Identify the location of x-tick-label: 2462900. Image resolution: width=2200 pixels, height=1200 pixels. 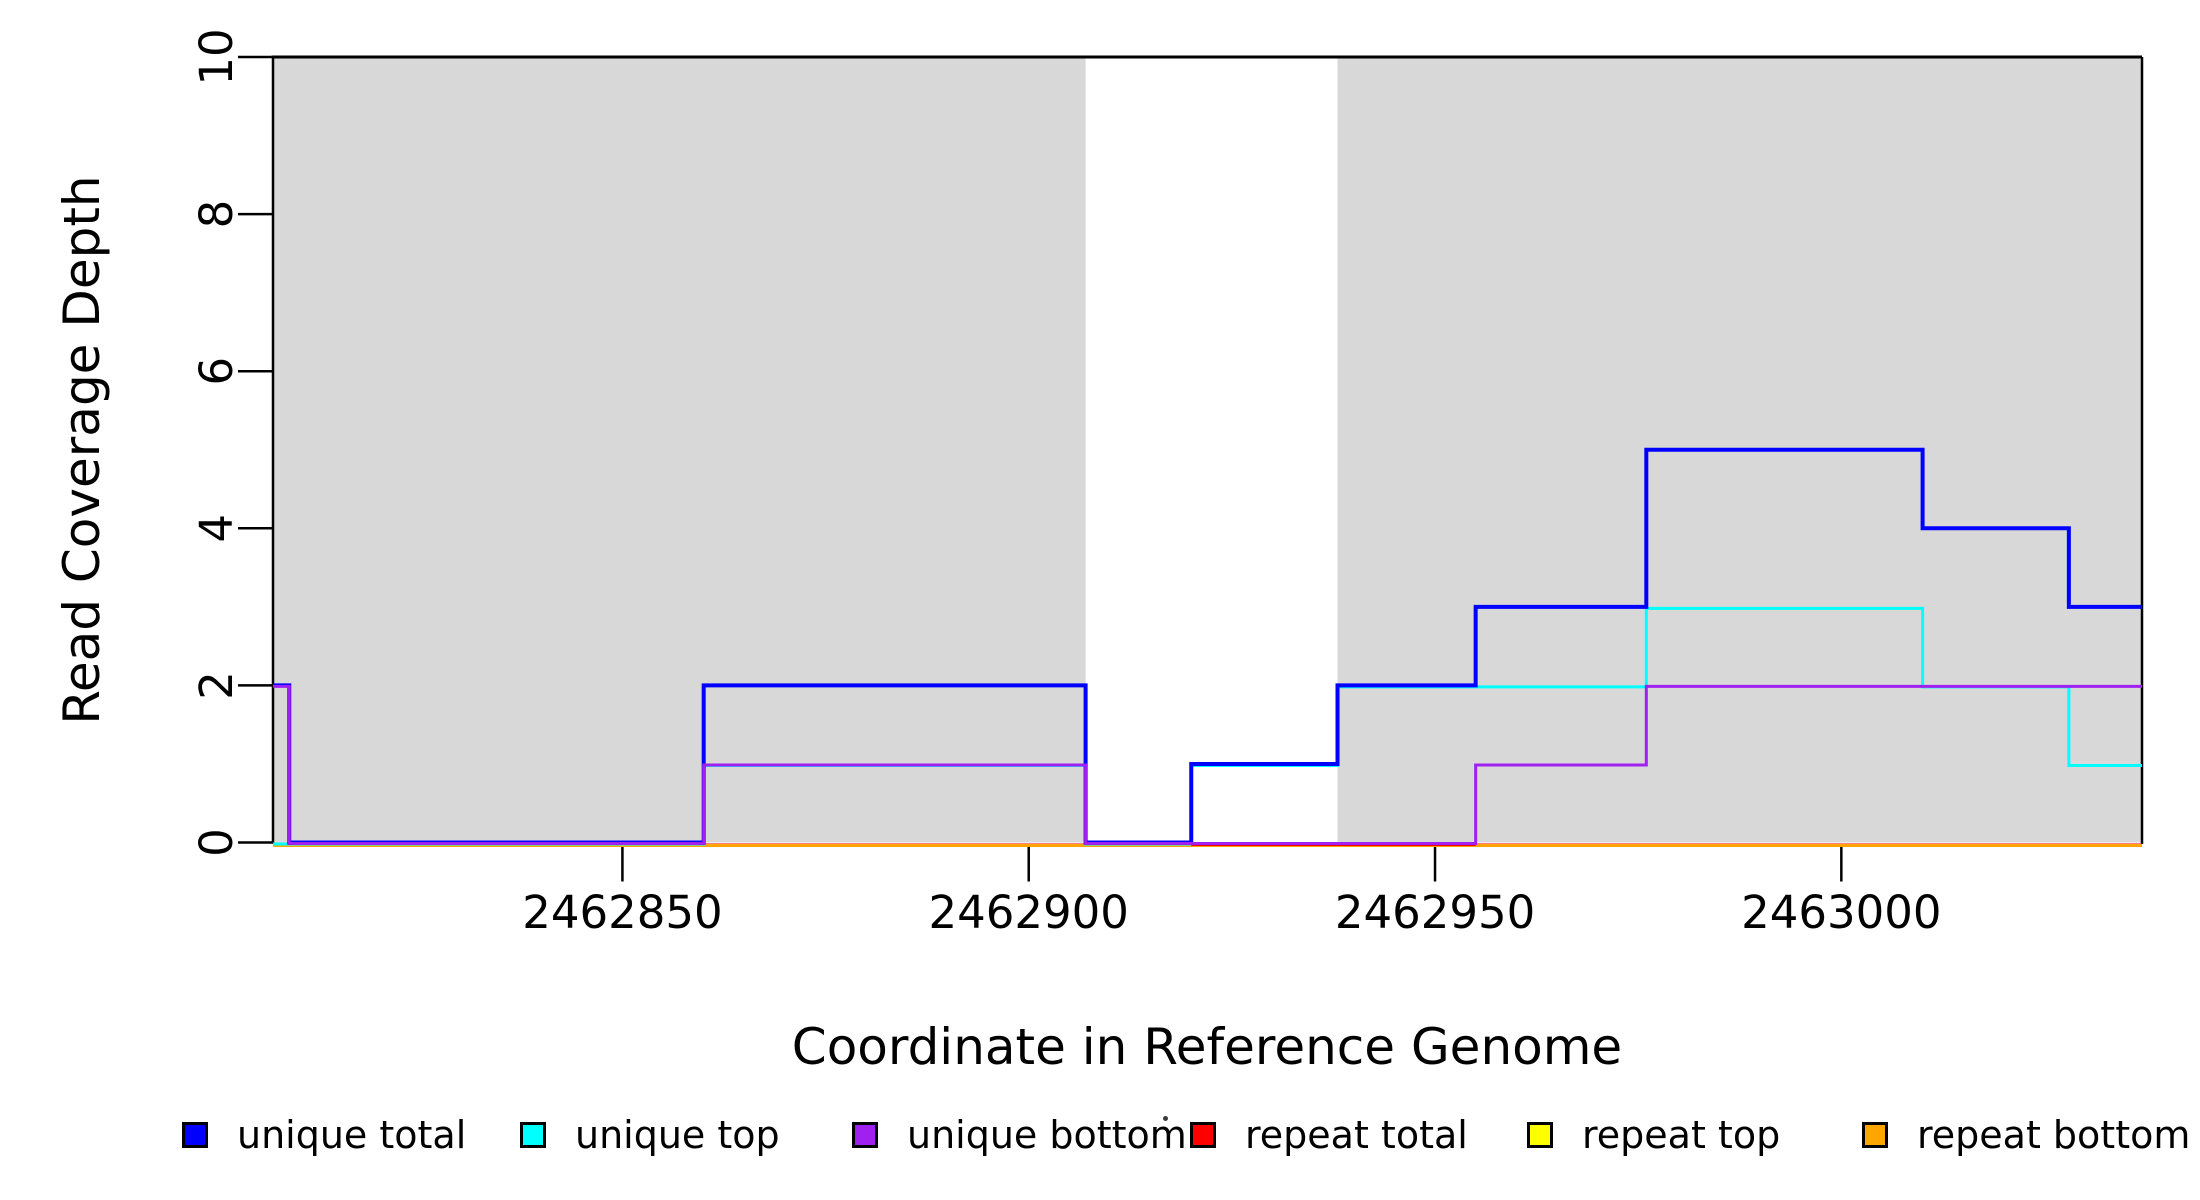
(1029, 912).